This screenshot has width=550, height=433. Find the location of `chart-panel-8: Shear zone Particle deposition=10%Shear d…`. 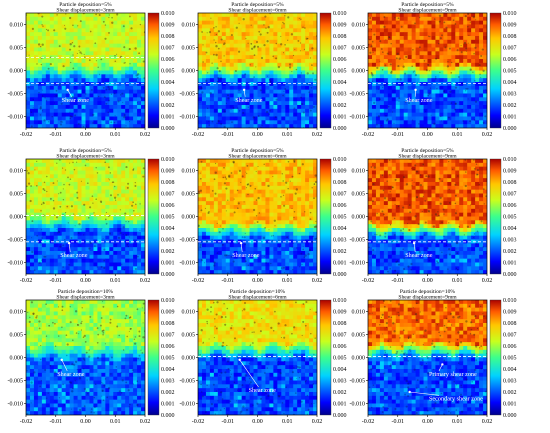

chart-panel-8: Shear zone Particle deposition=10%Shear d… is located at coordinates (263, 357).